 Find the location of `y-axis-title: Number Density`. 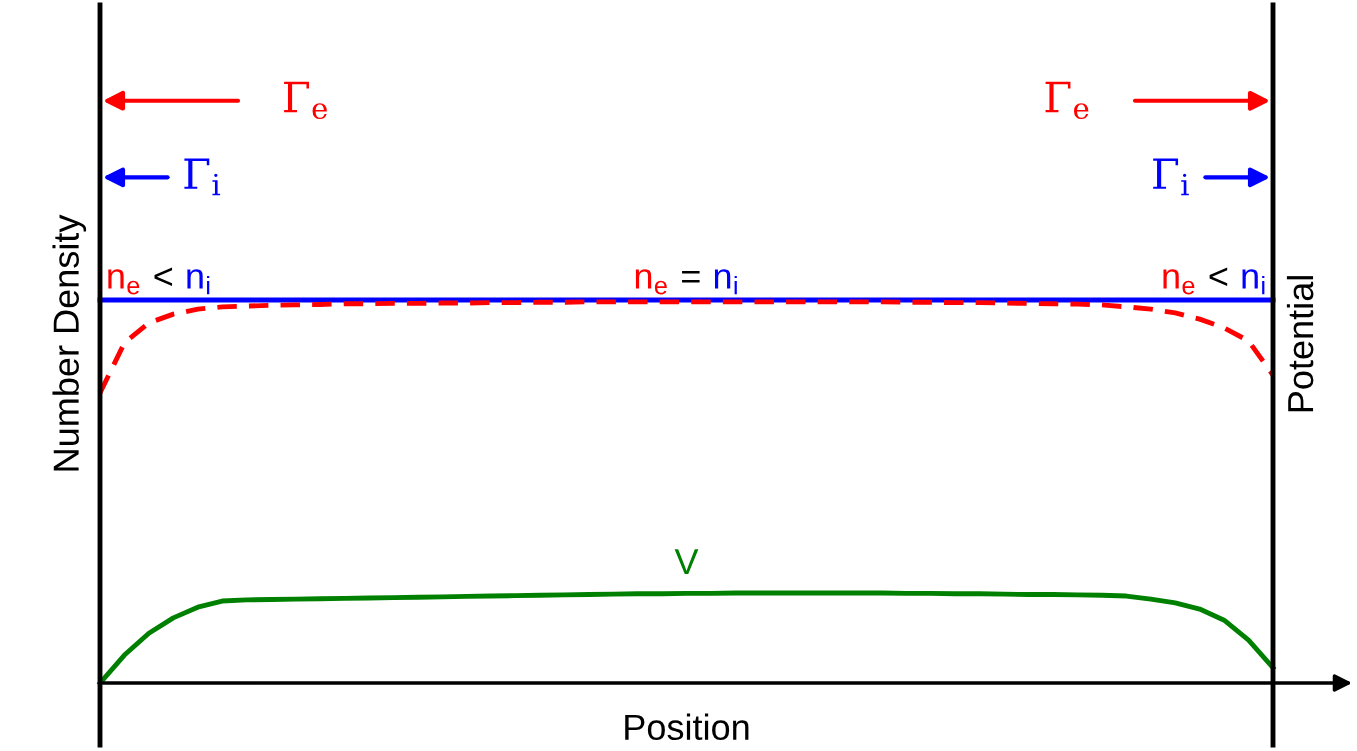

y-axis-title: Number Density is located at coordinates (69, 342).